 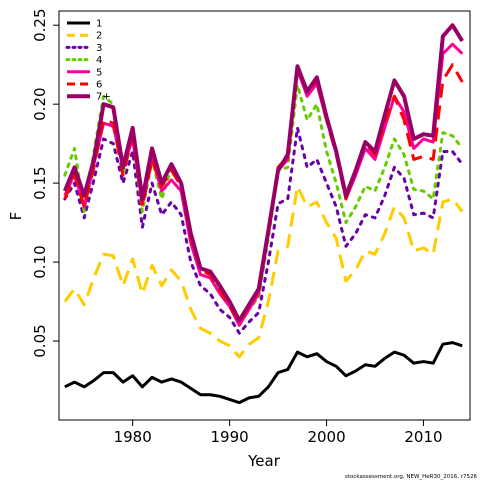 What do you see at coordinates (40, 103) in the screenshot?
I see `y-tick-label: 0.20` at bounding box center [40, 103].